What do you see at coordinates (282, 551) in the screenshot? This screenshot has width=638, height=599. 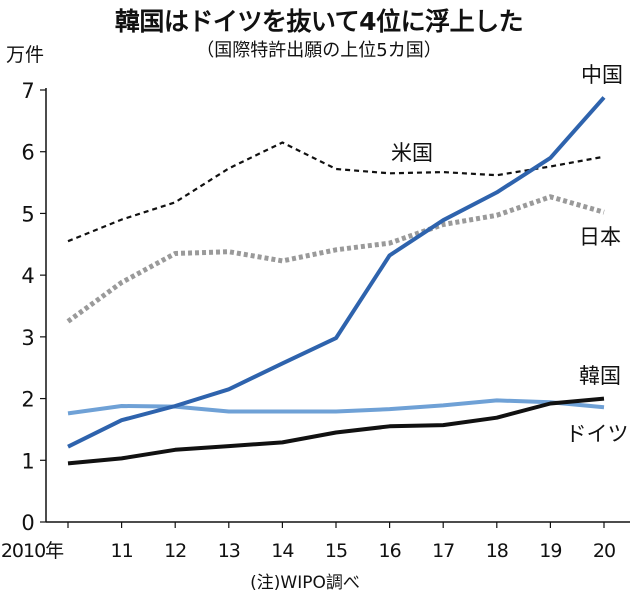 I see `x-tick-label: 14` at bounding box center [282, 551].